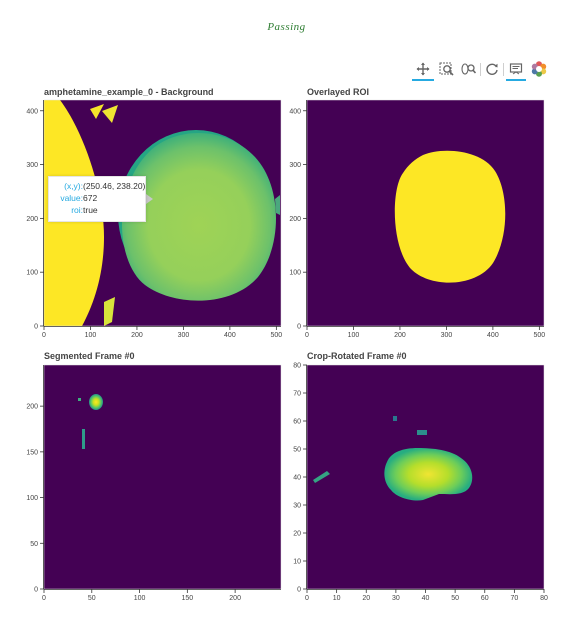 This screenshot has height=619, width=573. Describe the element at coordinates (149, 199) in the screenshot. I see `tooltip-arrow` at that location.